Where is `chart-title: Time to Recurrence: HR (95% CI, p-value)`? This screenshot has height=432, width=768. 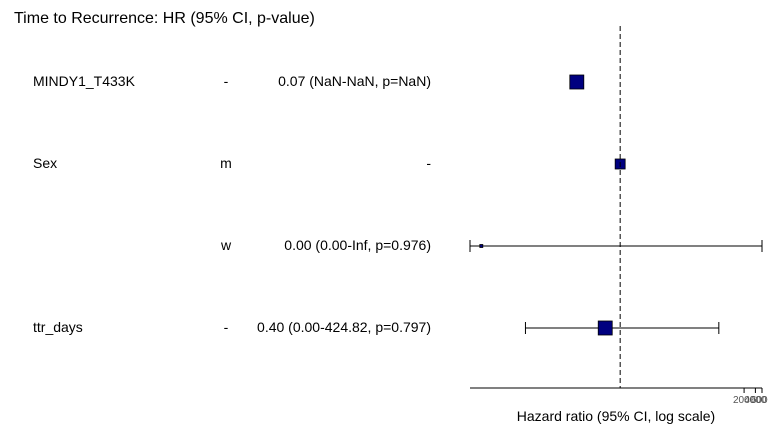
chart-title: Time to Recurrence: HR (95% CI, p-value) is located at coordinates (164, 18).